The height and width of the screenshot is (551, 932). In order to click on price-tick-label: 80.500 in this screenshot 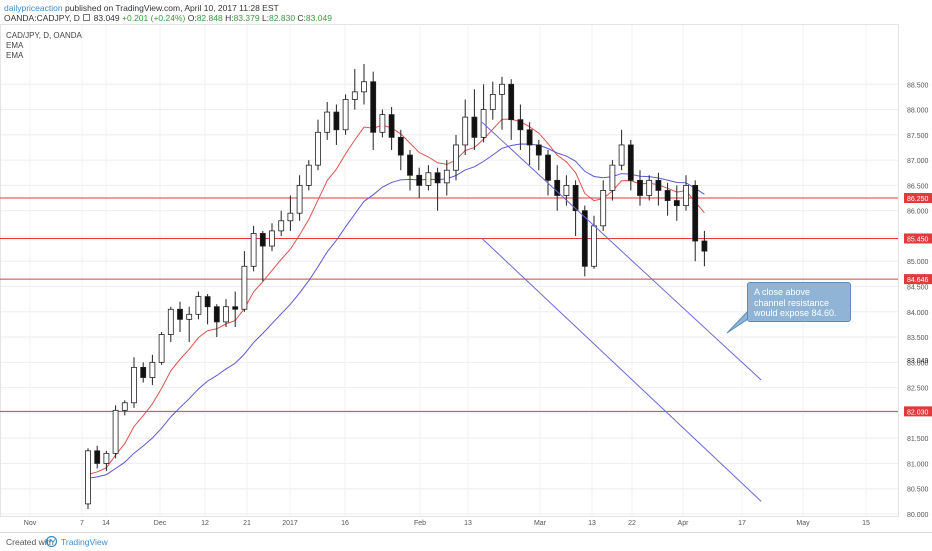, I will do `click(918, 490)`.